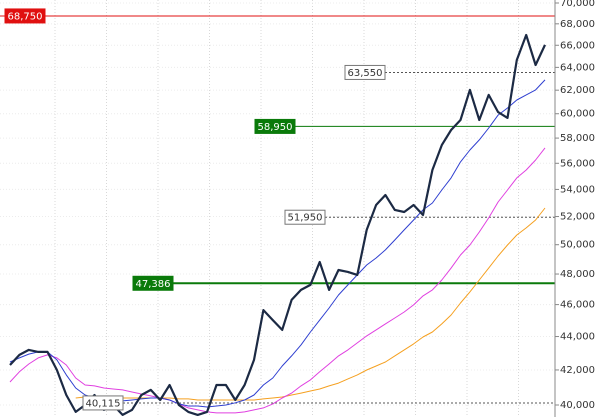  I want to click on y-tick-label: 64,000, so click(577, 67).